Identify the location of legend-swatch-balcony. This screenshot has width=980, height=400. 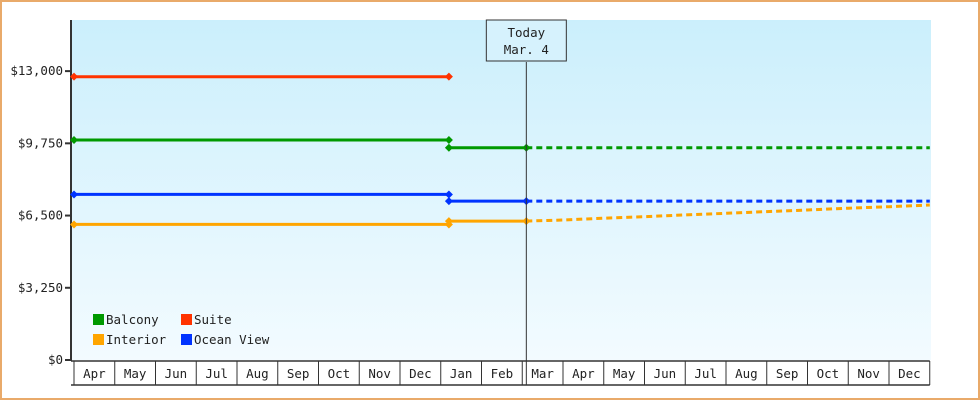
(98, 319).